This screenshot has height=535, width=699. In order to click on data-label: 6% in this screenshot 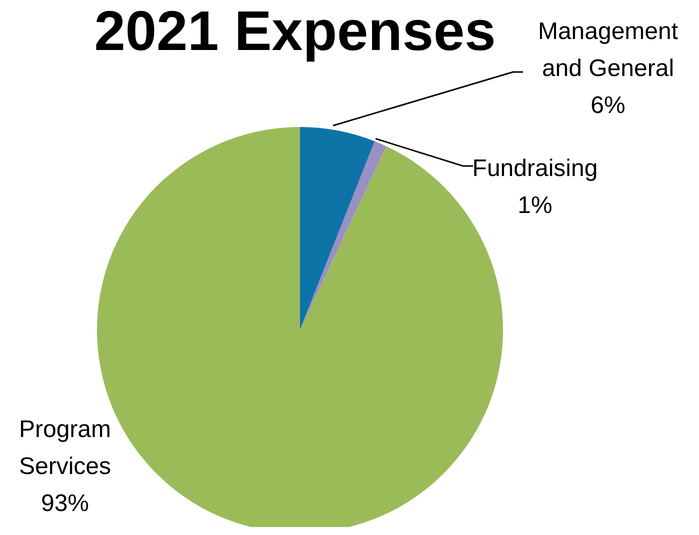, I will do `click(608, 105)`.